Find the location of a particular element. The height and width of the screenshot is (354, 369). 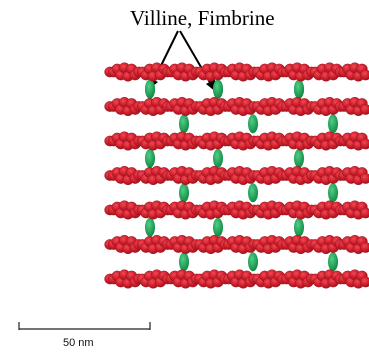

crosslinker-label: Villine, Fimbrine is located at coordinates (202, 18).